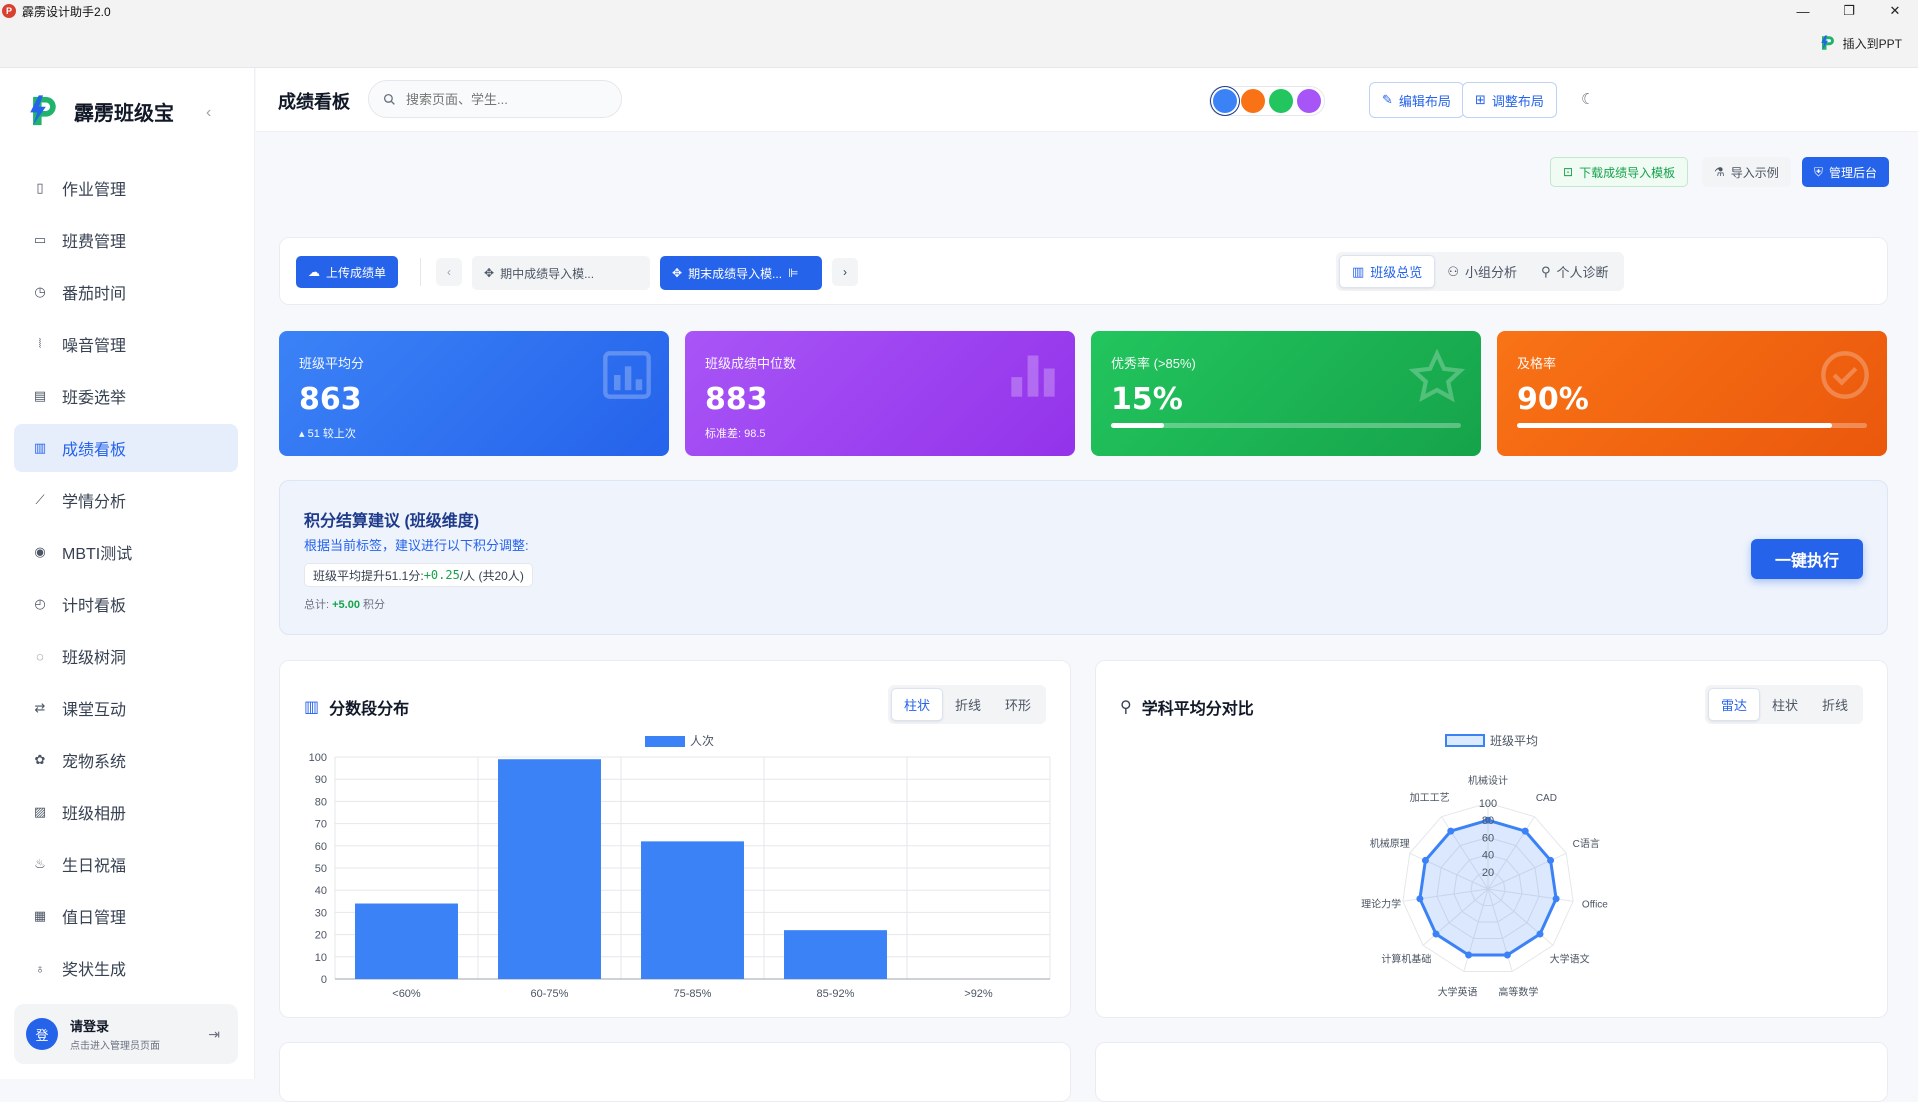  I want to click on view-class-overview: ▥ 班级总览, so click(1387, 271).